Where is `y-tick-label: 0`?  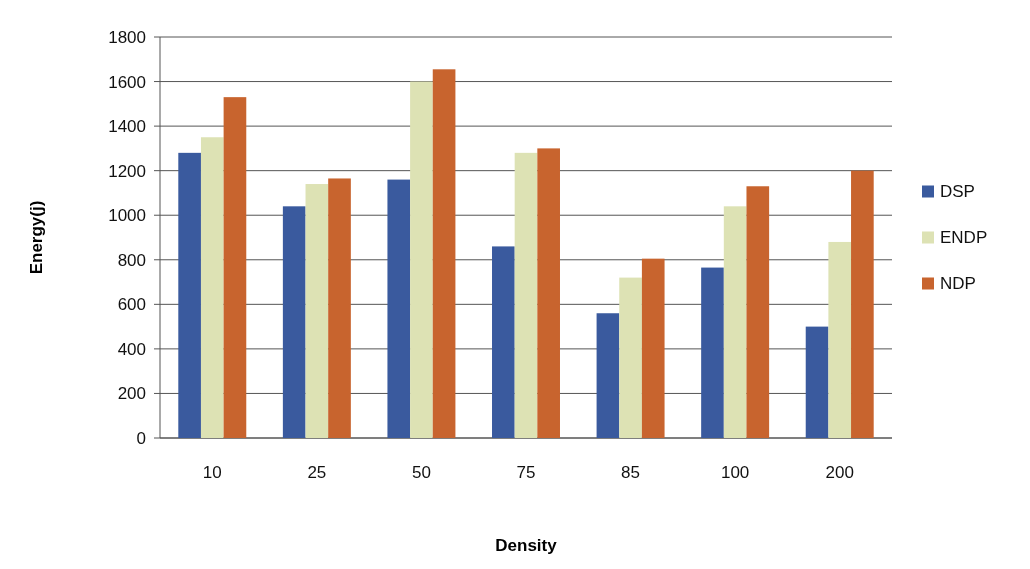 y-tick-label: 0 is located at coordinates (141, 438).